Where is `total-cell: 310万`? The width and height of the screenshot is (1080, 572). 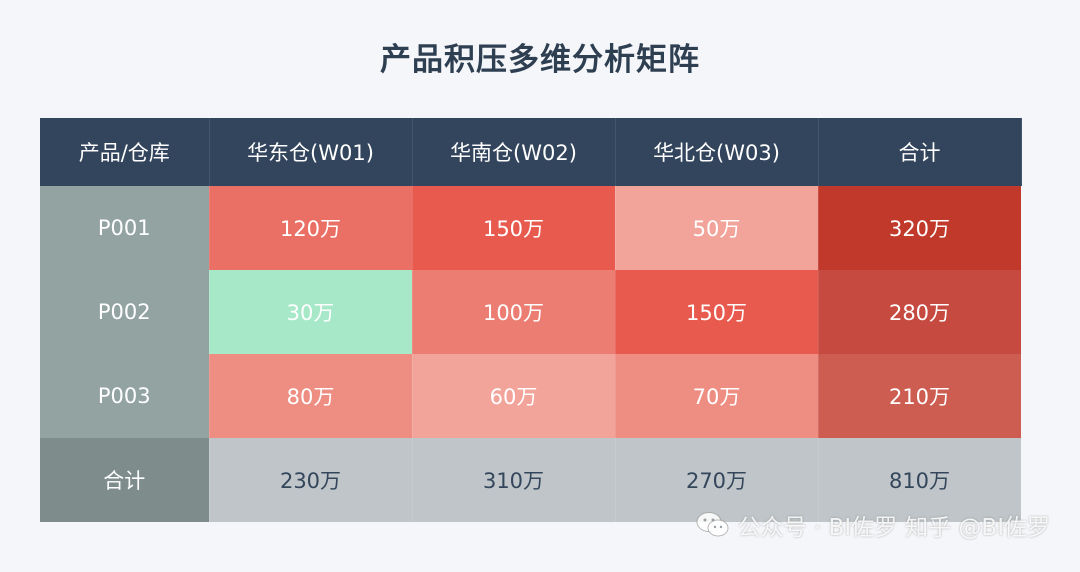
total-cell: 310万 is located at coordinates (514, 480).